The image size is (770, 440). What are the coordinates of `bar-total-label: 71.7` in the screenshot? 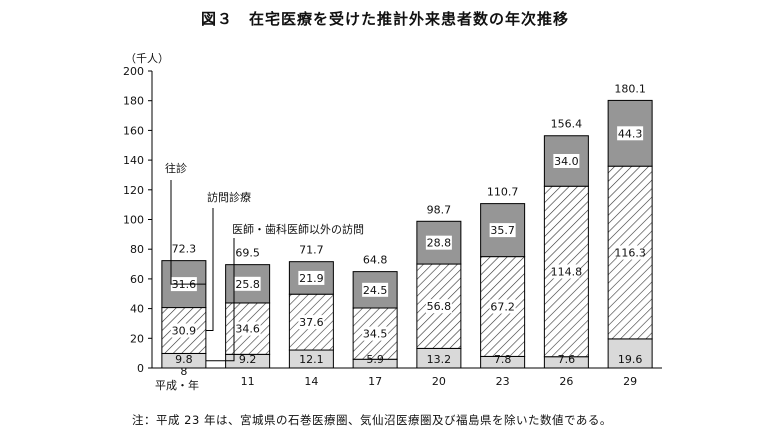 It's located at (311, 250).